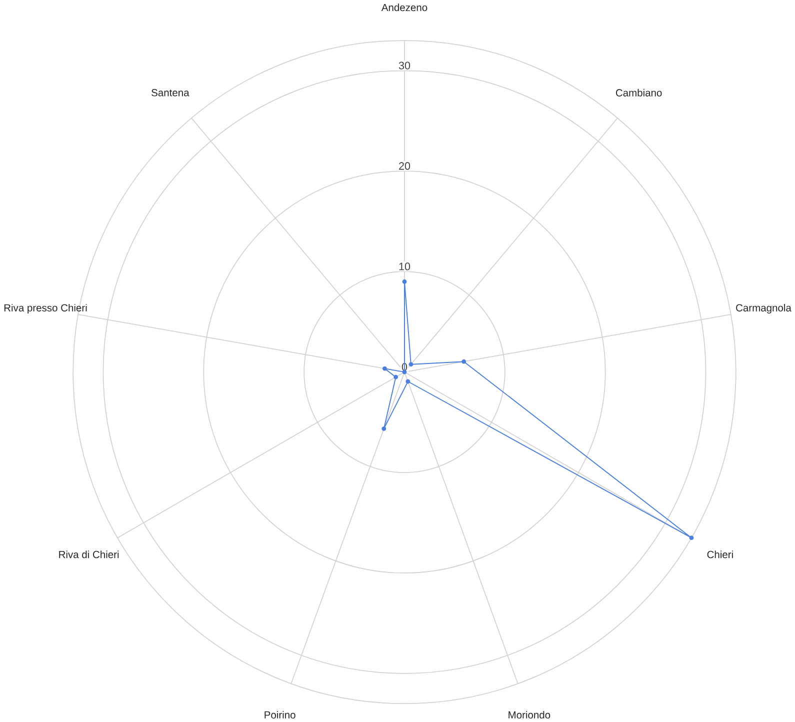 The image size is (795, 722). What do you see at coordinates (639, 92) in the screenshot?
I see `spoke-label: Cambiano` at bounding box center [639, 92].